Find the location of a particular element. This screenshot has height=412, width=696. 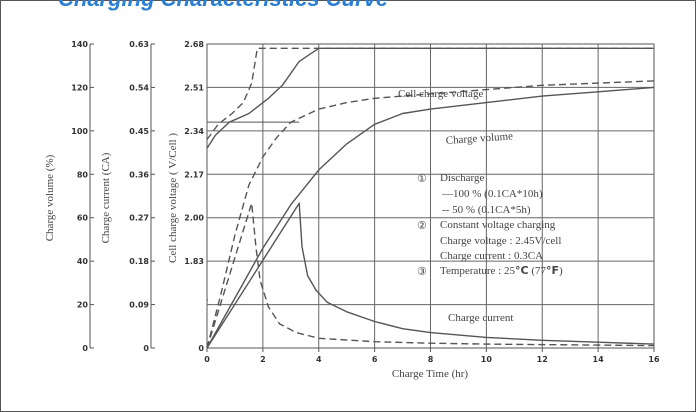

note-temperature: Temperature : 25°C (77°F) is located at coordinates (501, 270).